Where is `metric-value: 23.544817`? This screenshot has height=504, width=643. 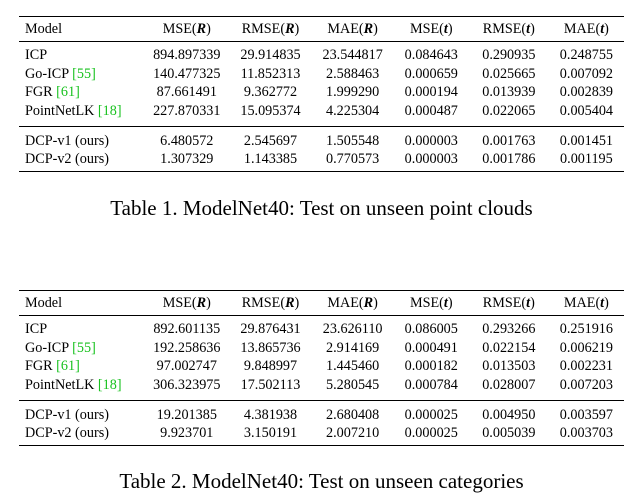 metric-value: 23.544817 is located at coordinates (352, 55).